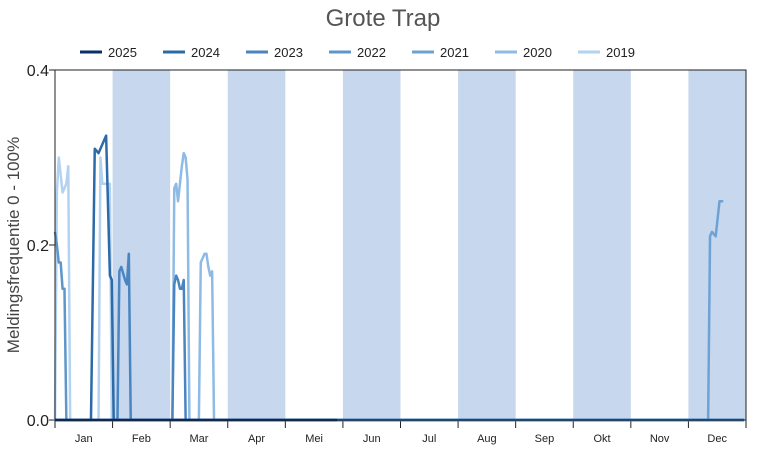 This screenshot has width=765, height=450. I want to click on x-tick-label-apr: Apr, so click(256, 439).